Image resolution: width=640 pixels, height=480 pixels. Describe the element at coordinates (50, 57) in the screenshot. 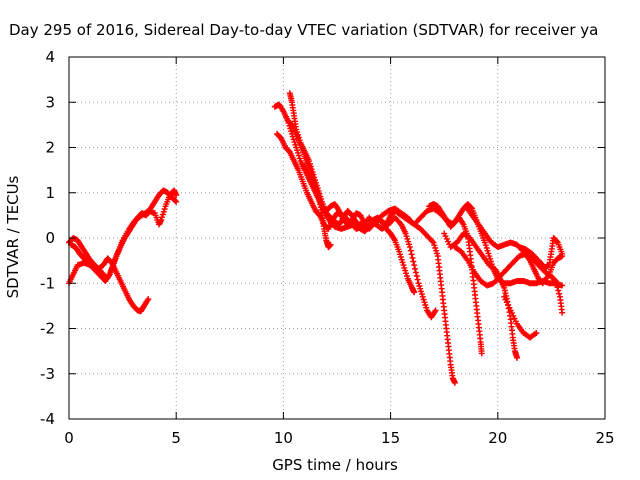

I see `y-tick-label: 4` at that location.